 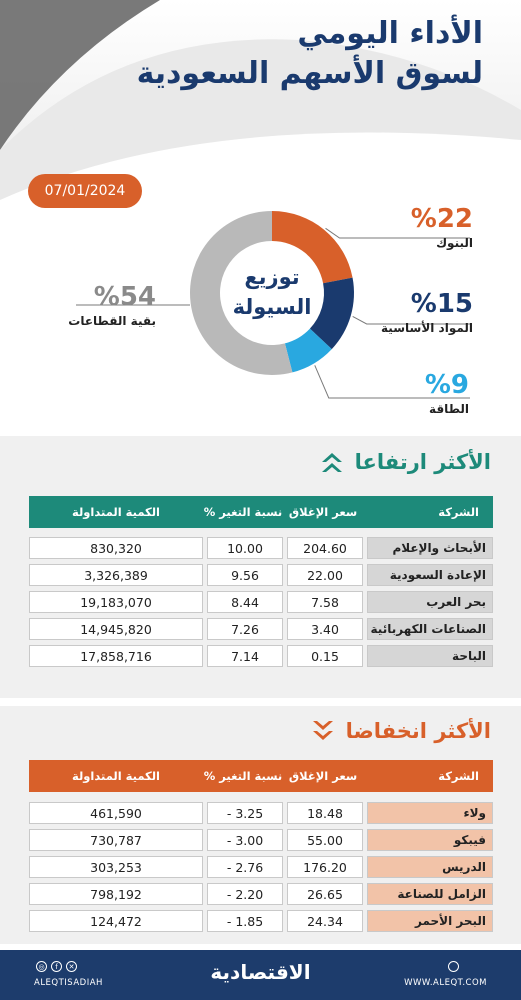 What do you see at coordinates (390, 33) in the screenshot?
I see `title-line-1: الأداء اليومي` at bounding box center [390, 33].